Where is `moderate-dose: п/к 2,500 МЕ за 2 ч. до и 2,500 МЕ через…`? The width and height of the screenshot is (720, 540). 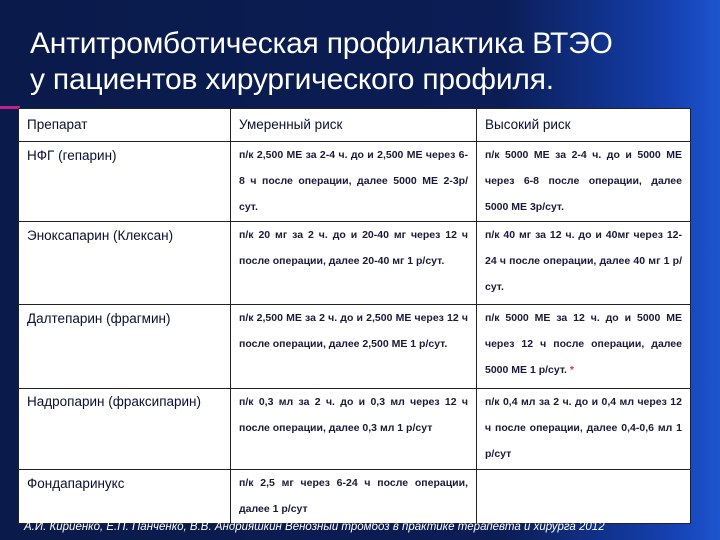
moderate-dose: п/к 2,500 МЕ за 2 ч. до и 2,500 МЕ через… is located at coordinates (353, 346).